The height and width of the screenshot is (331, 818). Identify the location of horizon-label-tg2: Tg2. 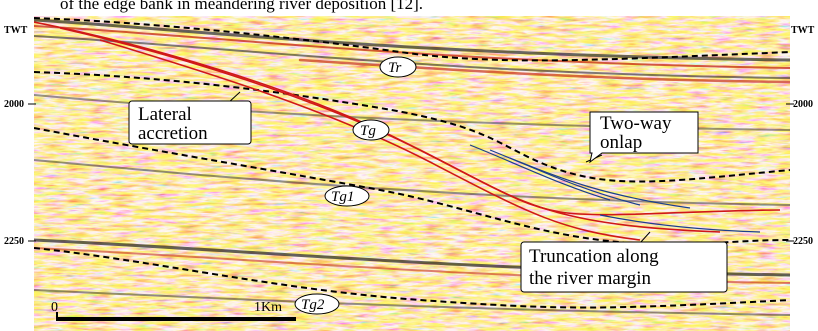
(317, 304).